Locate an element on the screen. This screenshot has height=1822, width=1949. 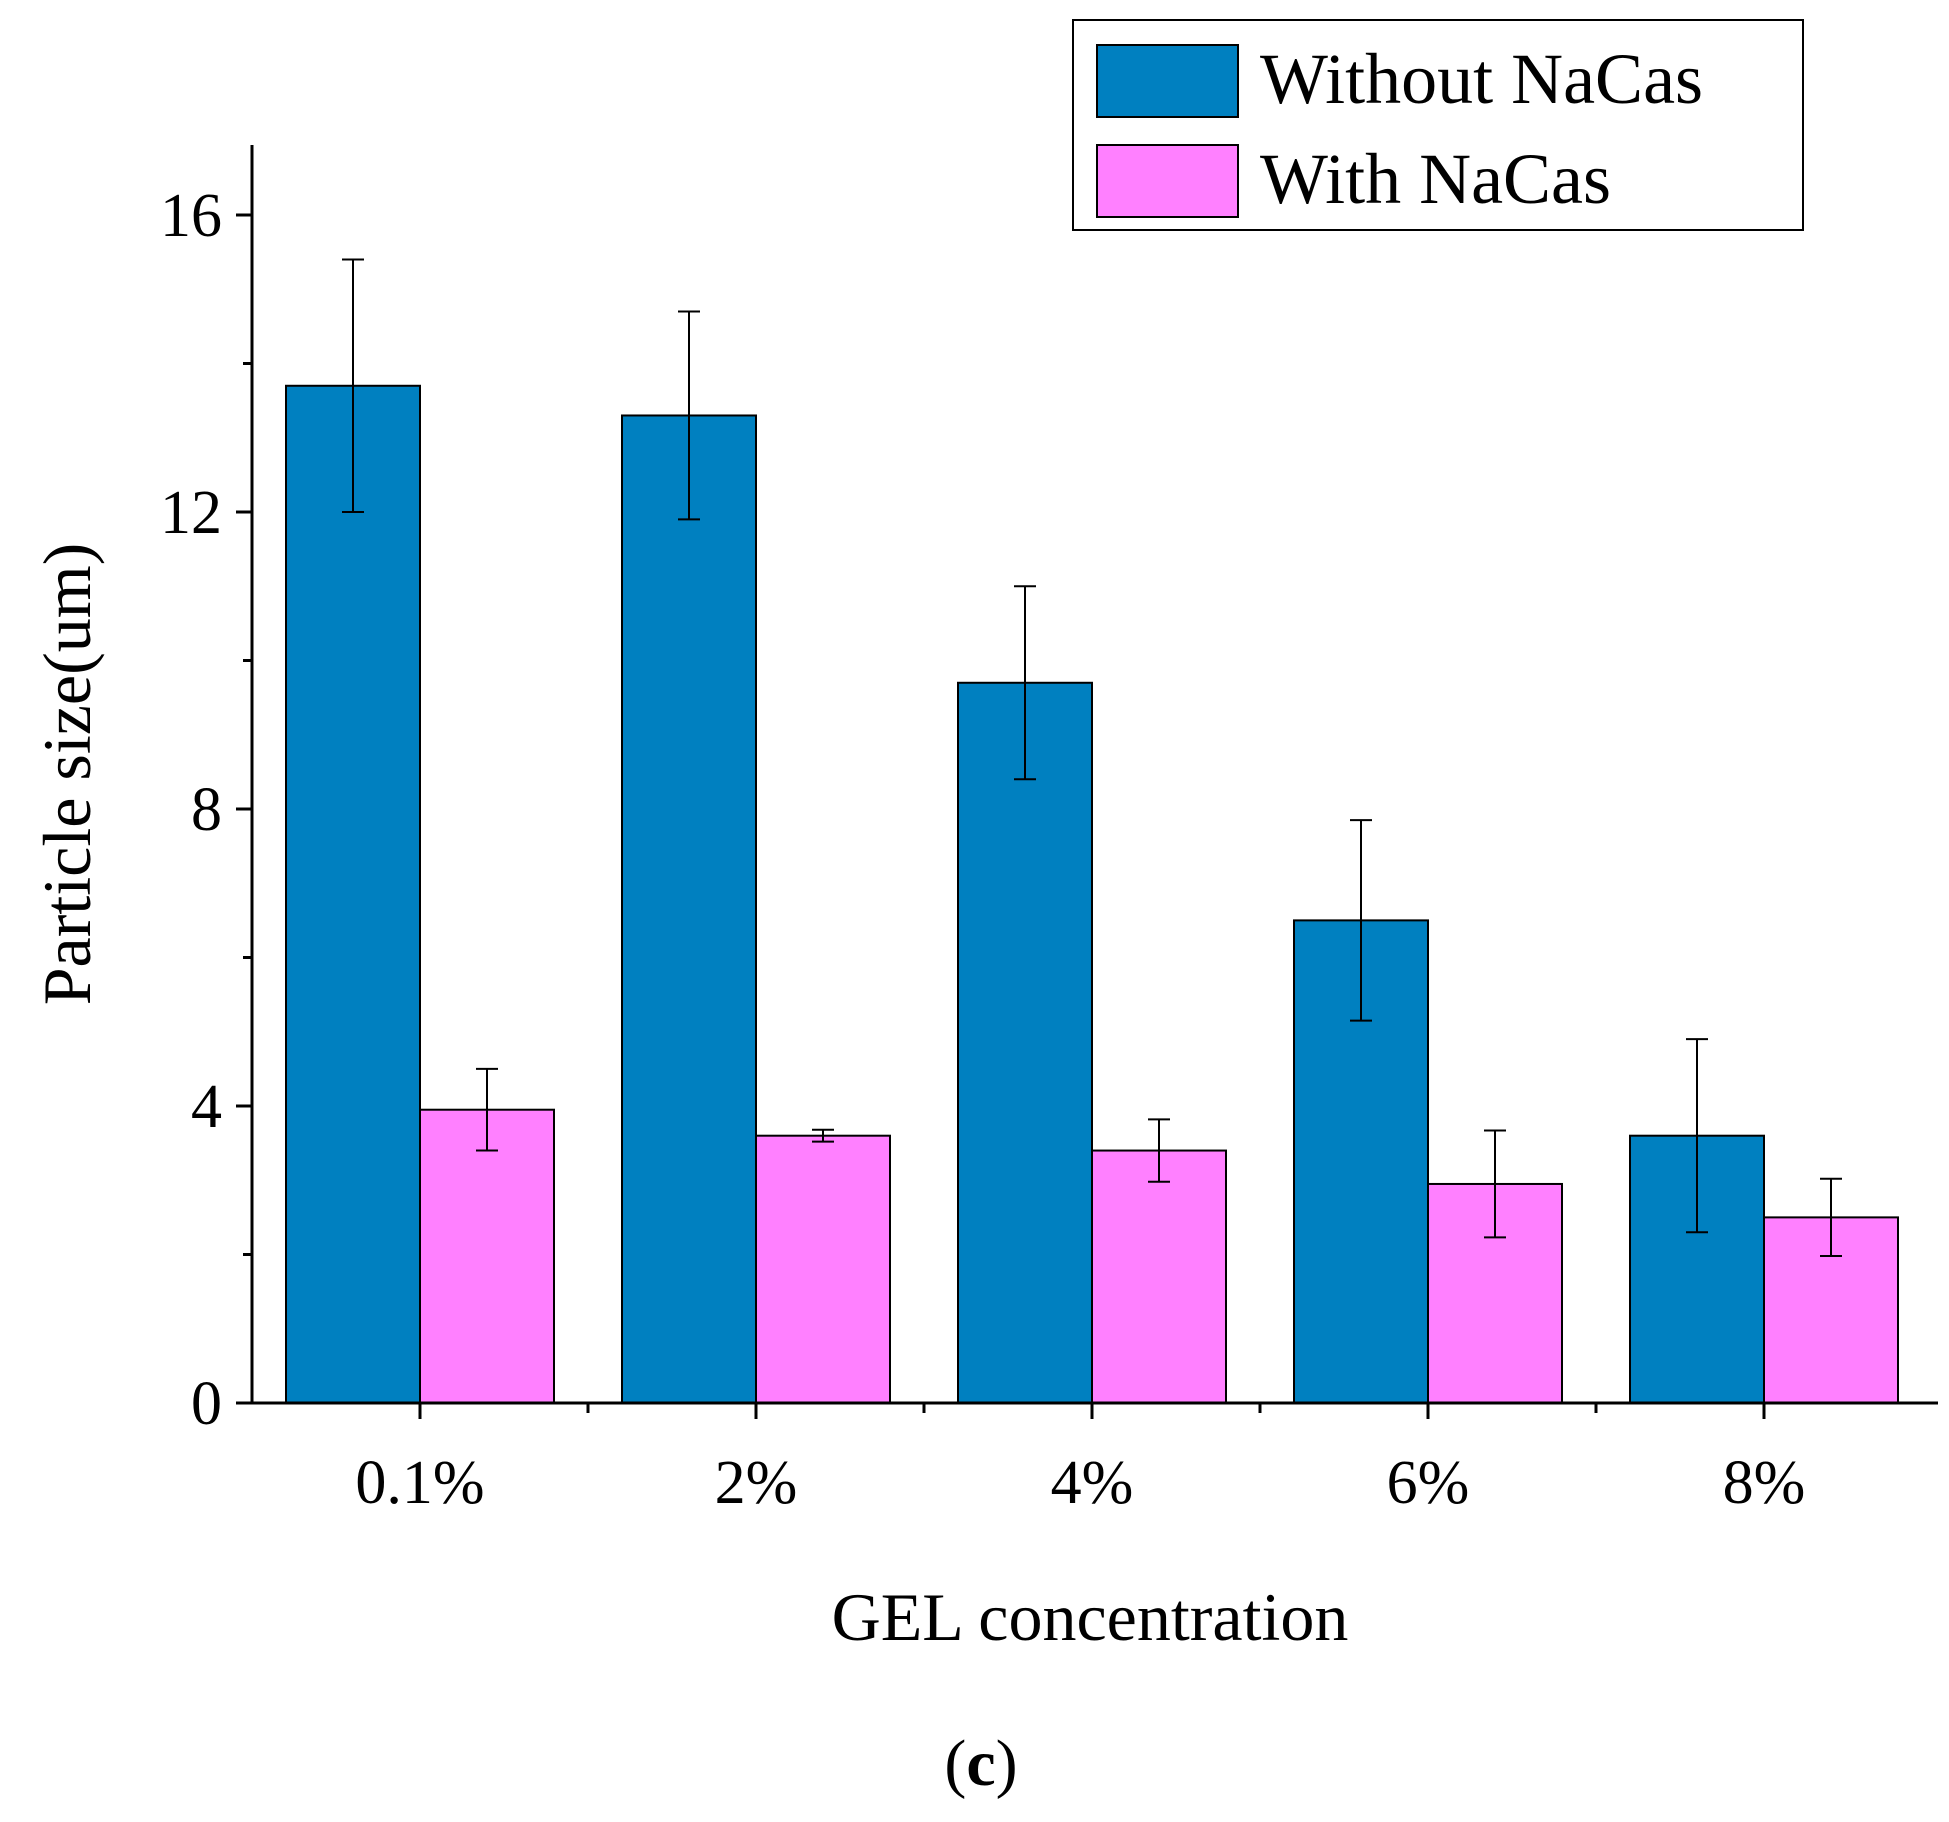
y-tick-label-12: 12 is located at coordinates (191, 513).